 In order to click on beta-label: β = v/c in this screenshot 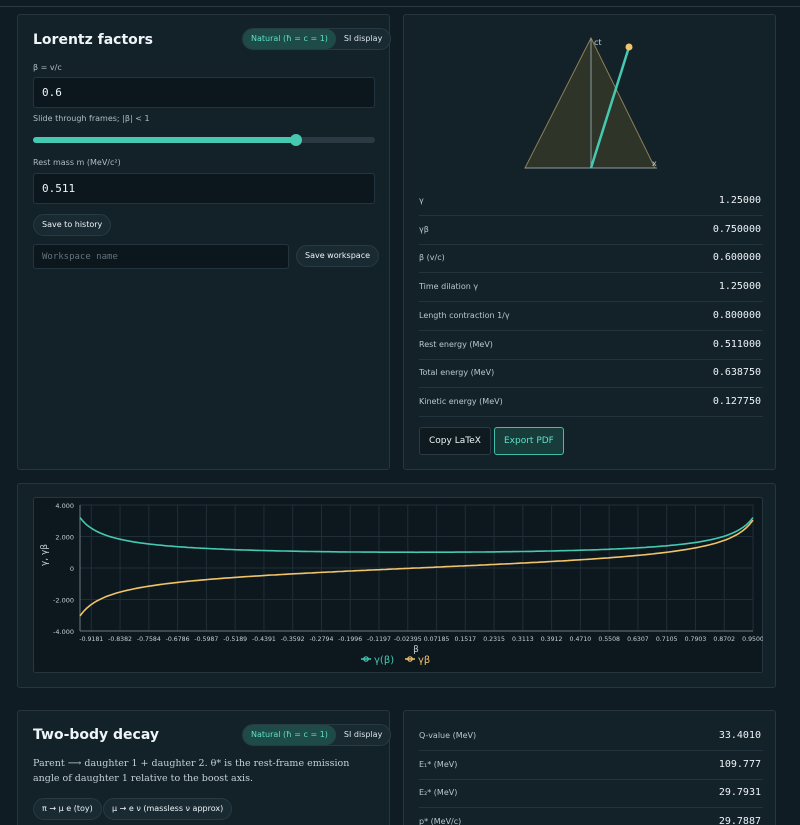, I will do `click(47, 67)`.